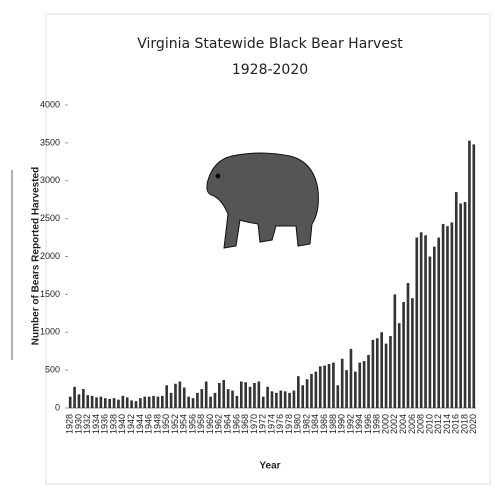  What do you see at coordinates (87, 424) in the screenshot?
I see `x-tick-label: 1932` at bounding box center [87, 424].